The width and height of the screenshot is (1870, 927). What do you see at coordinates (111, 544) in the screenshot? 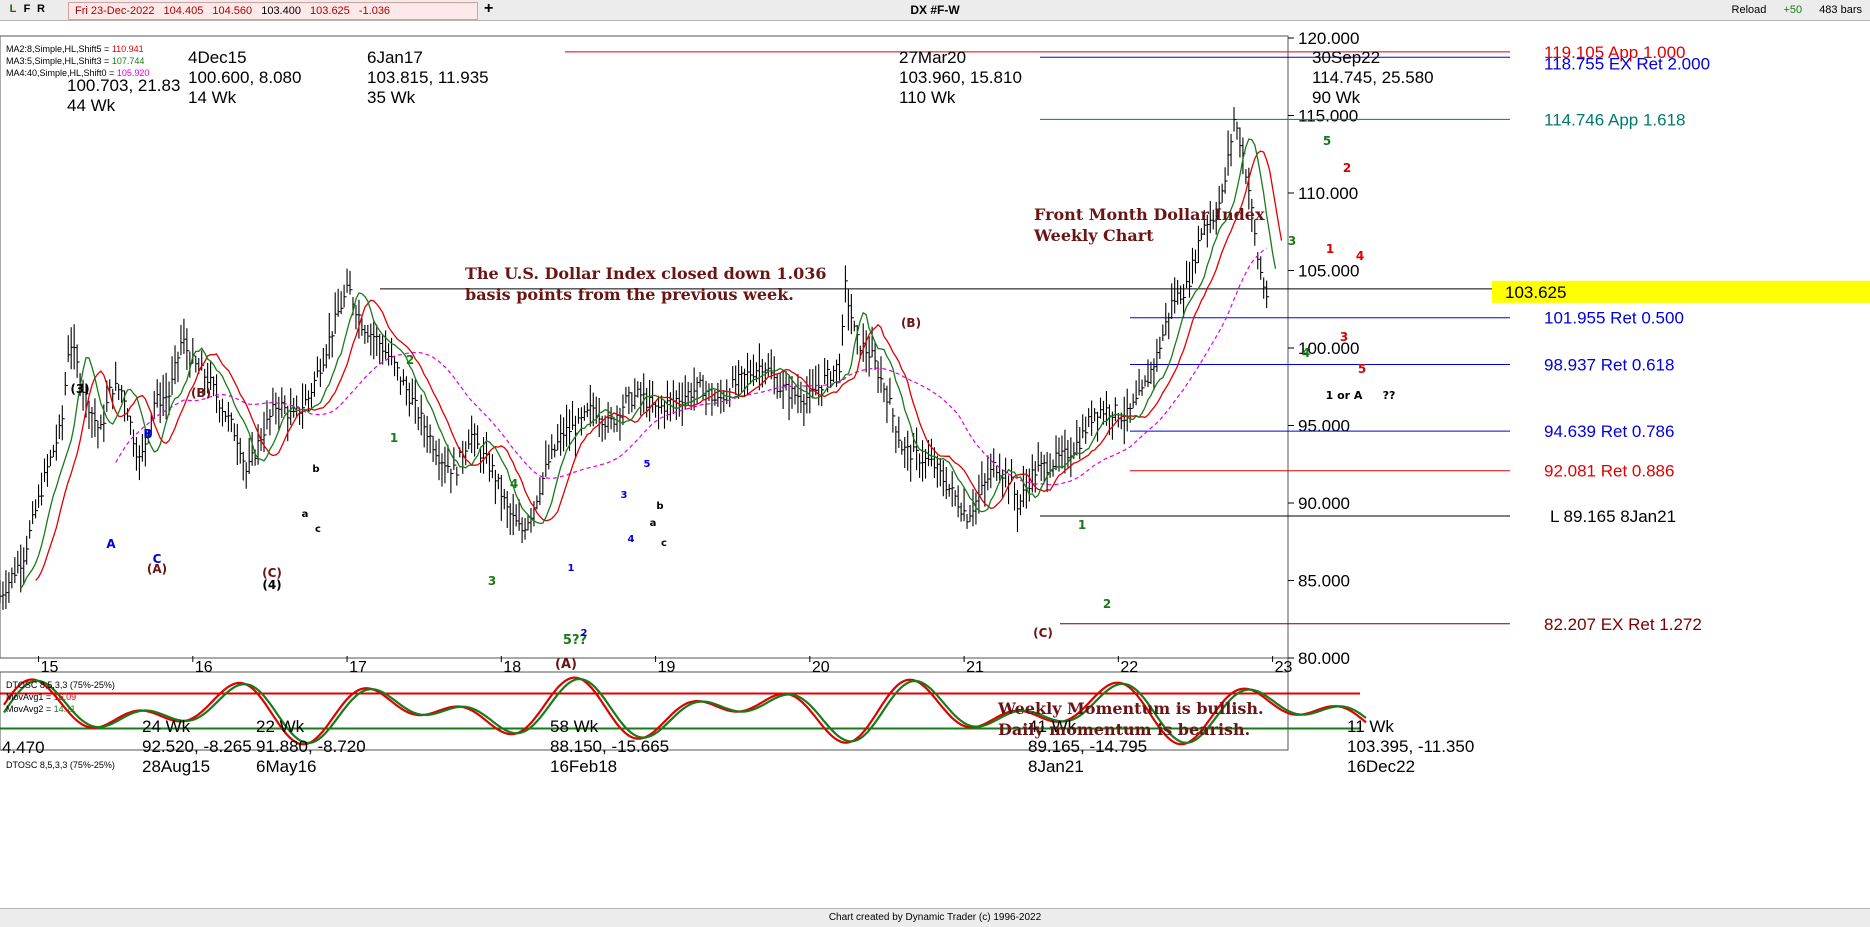
I see `wave-label: A` at bounding box center [111, 544].